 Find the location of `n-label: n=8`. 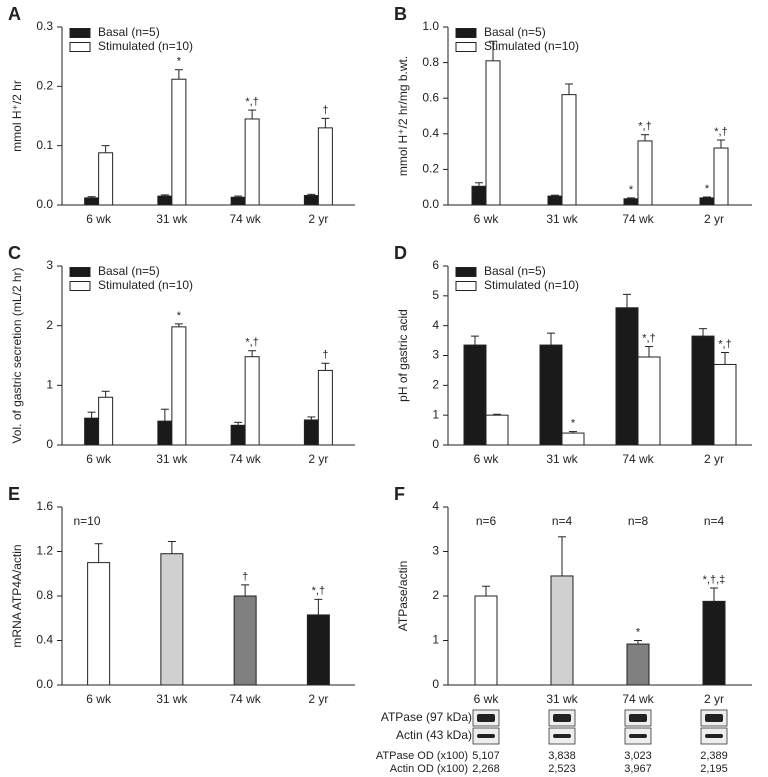

n-label: n=8 is located at coordinates (638, 521).